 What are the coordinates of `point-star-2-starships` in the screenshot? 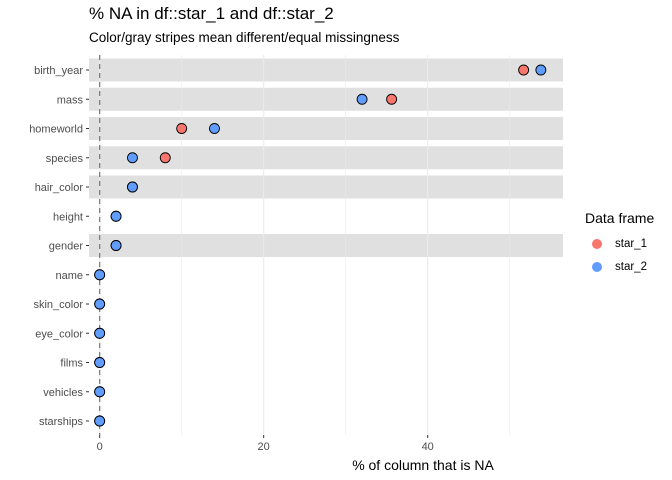 It's located at (100, 421).